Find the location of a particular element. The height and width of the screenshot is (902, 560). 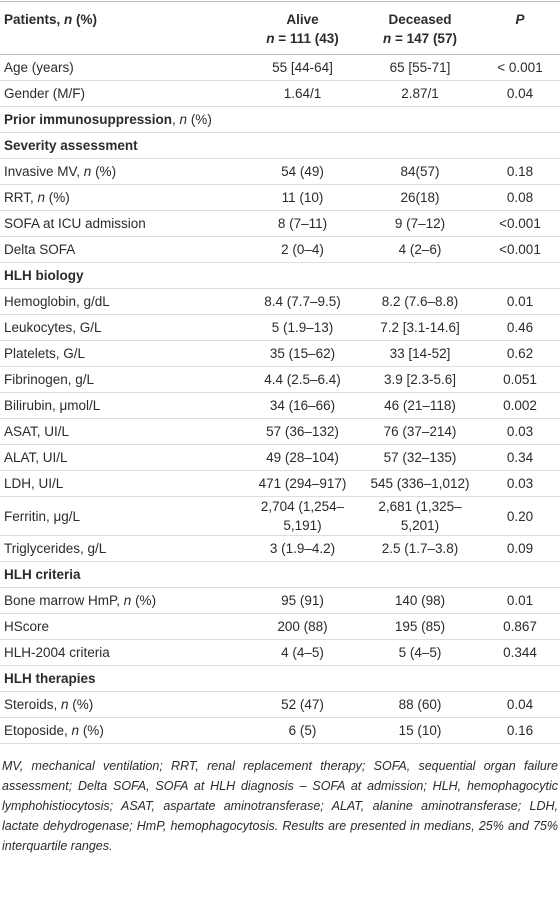

section-row: Prior immunosuppression, n (%) is located at coordinates (280, 119).